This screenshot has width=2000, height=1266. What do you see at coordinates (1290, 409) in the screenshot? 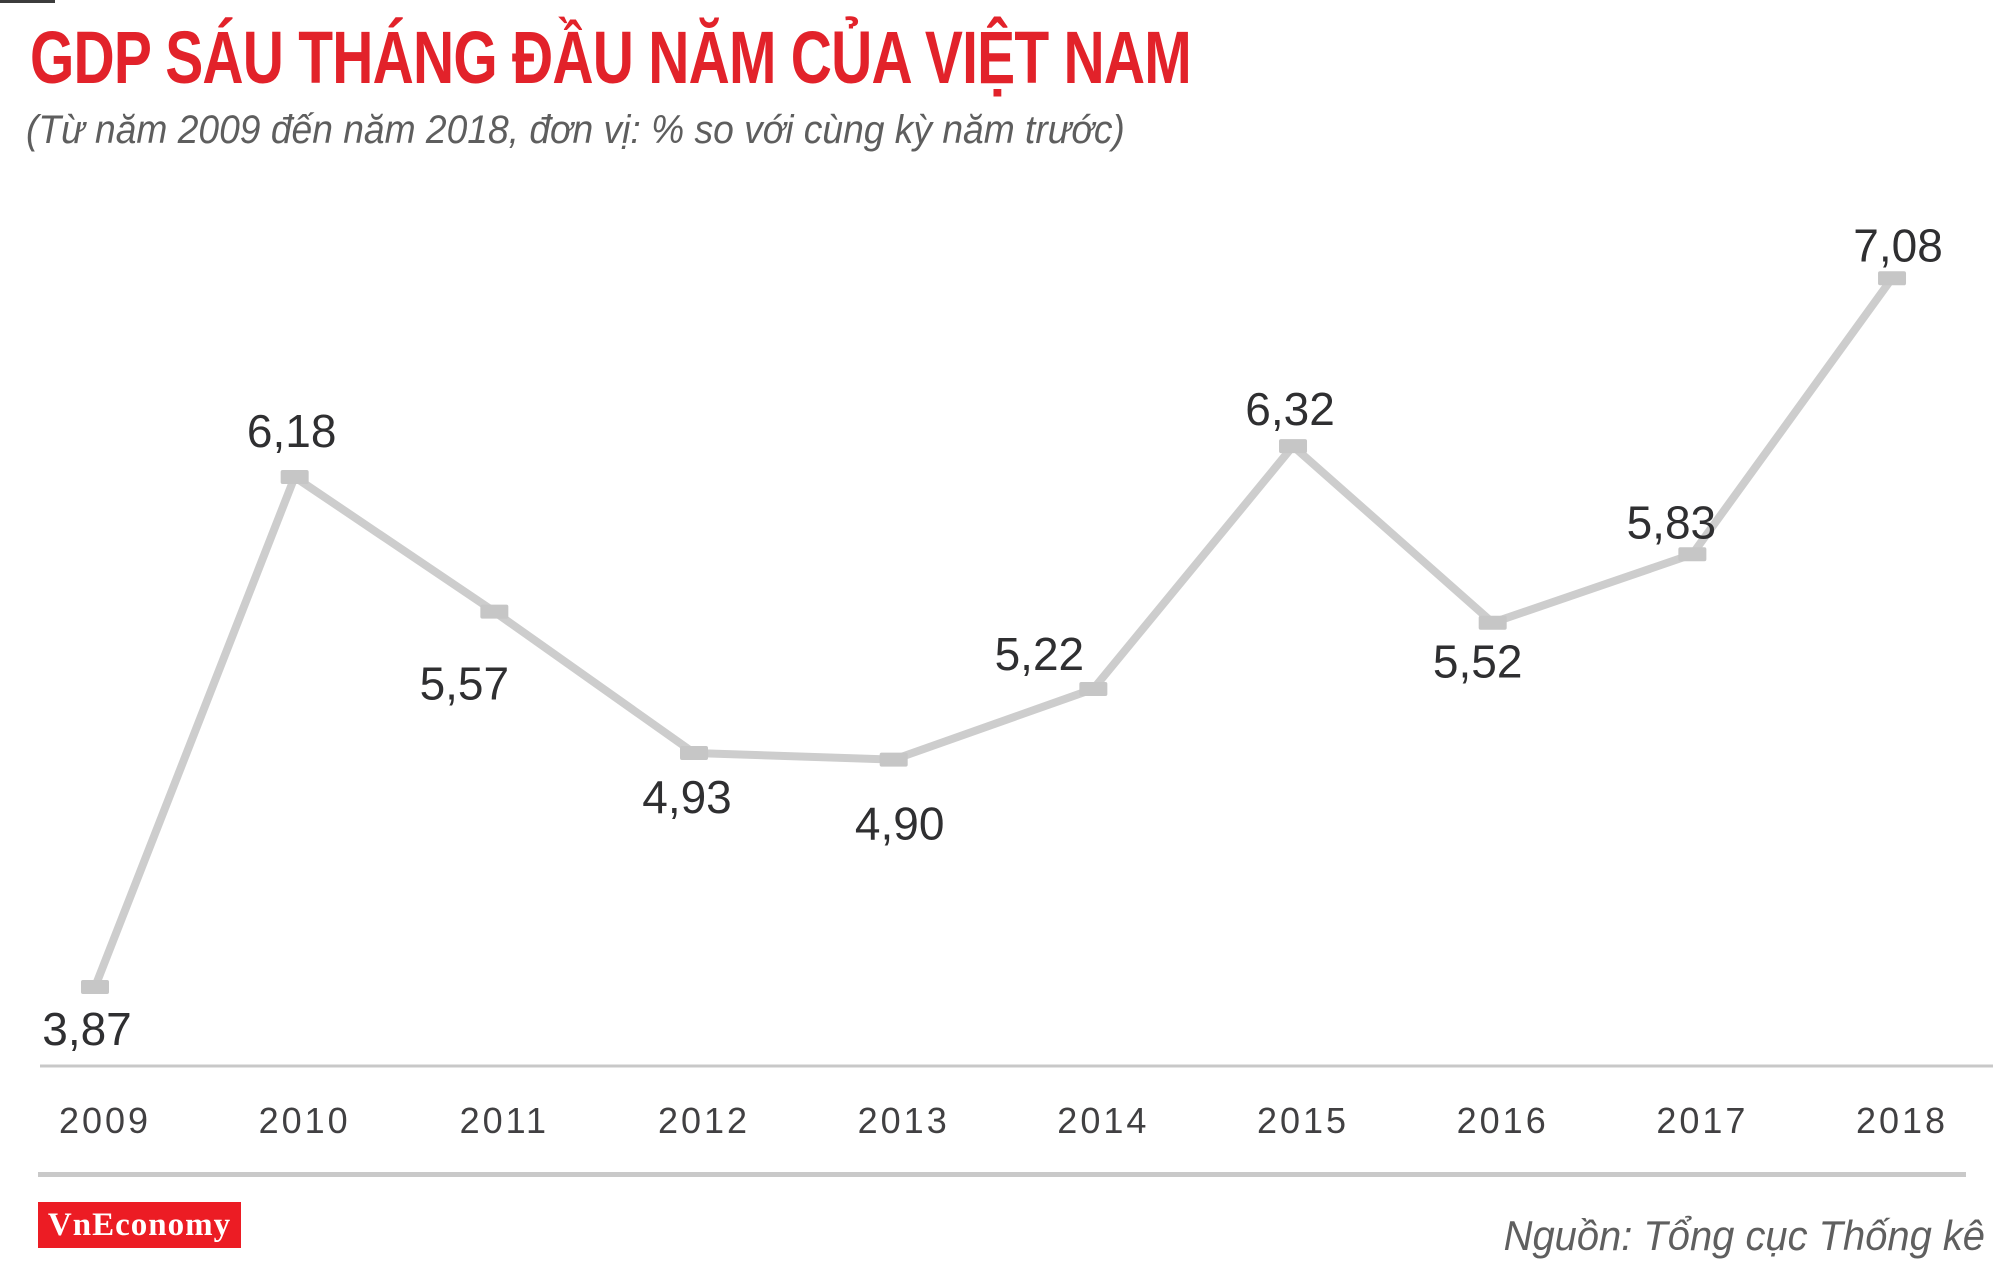
I see `data-point-label-2015: 6,32` at bounding box center [1290, 409].